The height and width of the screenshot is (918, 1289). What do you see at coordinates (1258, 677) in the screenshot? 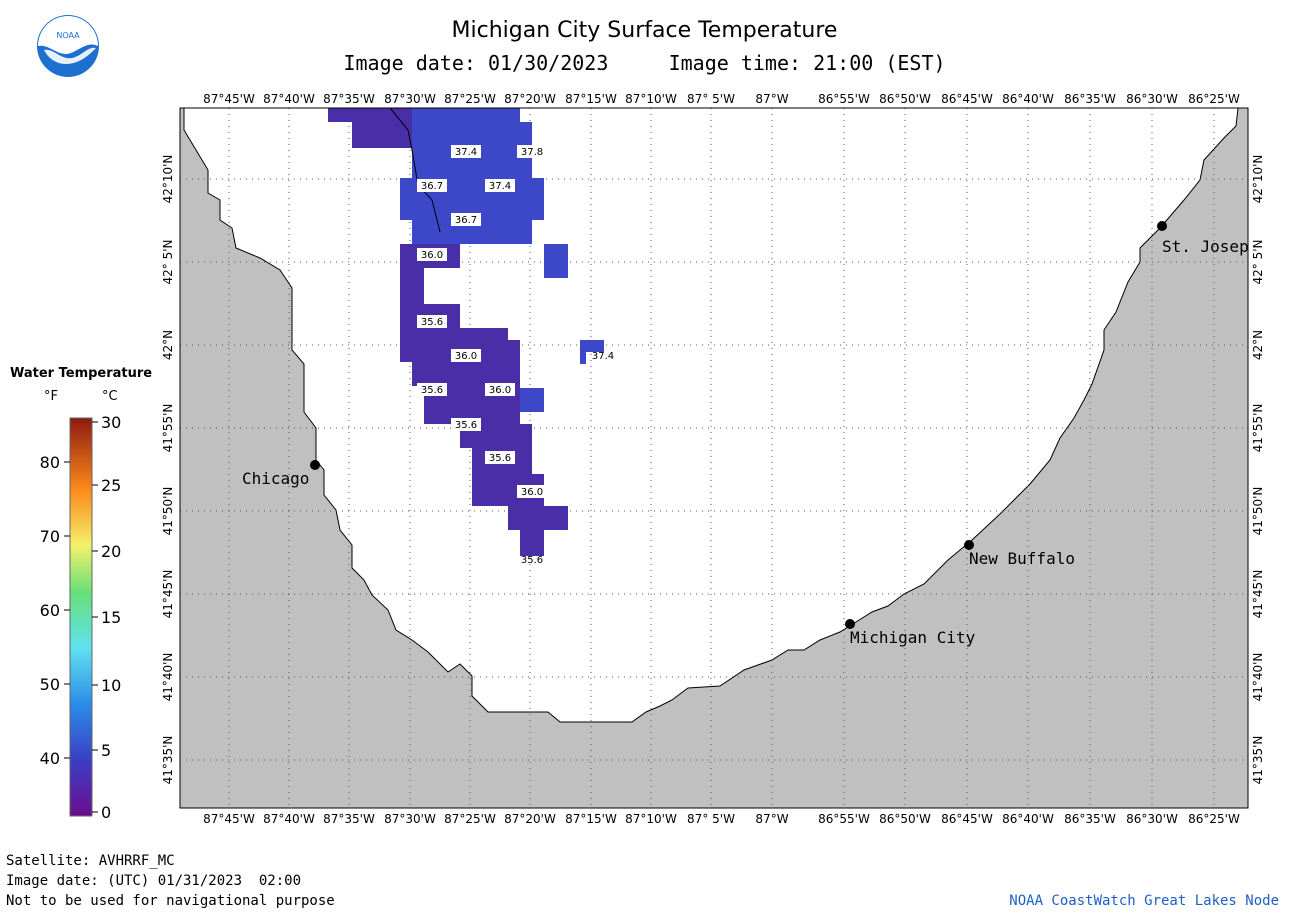
I see `lat-label: 41°40'N` at bounding box center [1258, 677].